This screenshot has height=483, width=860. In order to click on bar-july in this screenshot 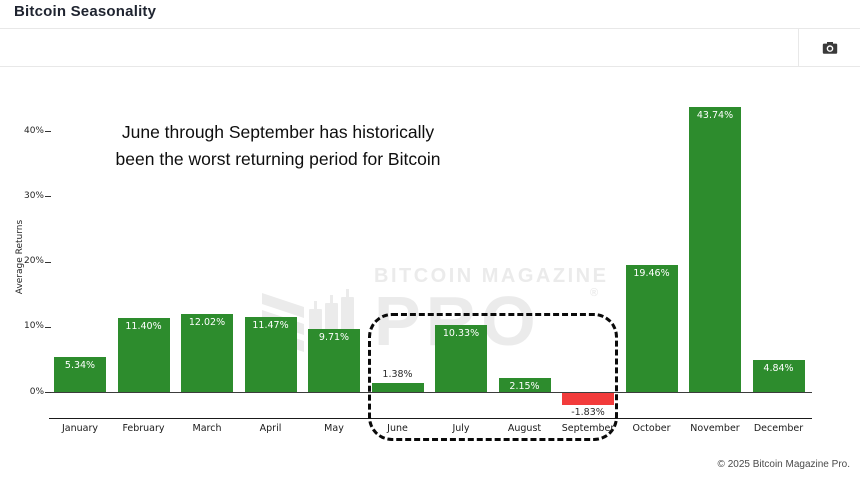, I will do `click(461, 358)`.